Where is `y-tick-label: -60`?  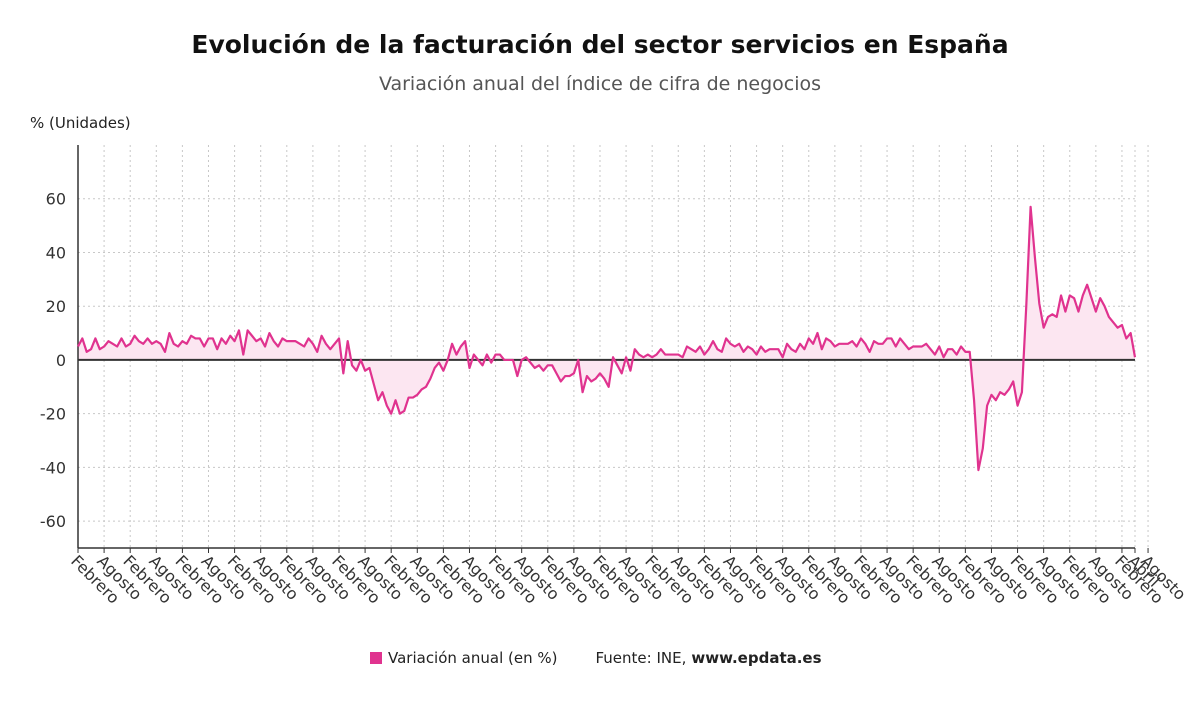
y-tick-label: -60 is located at coordinates (53, 521).